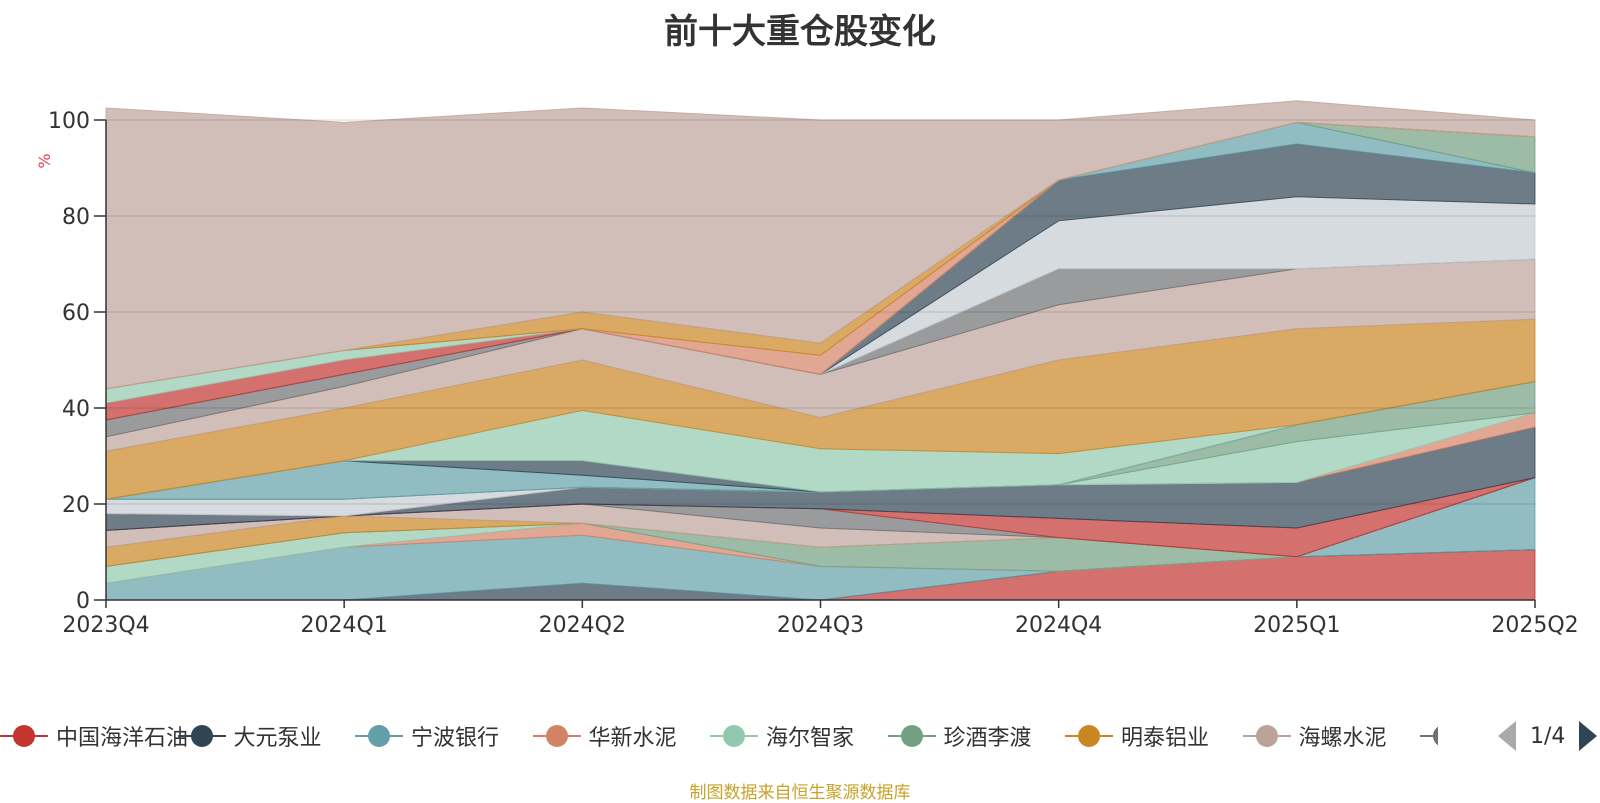  What do you see at coordinates (800, 793) in the screenshot?
I see `data-source-note: 制图数据来自恒生聚源数据库` at bounding box center [800, 793].